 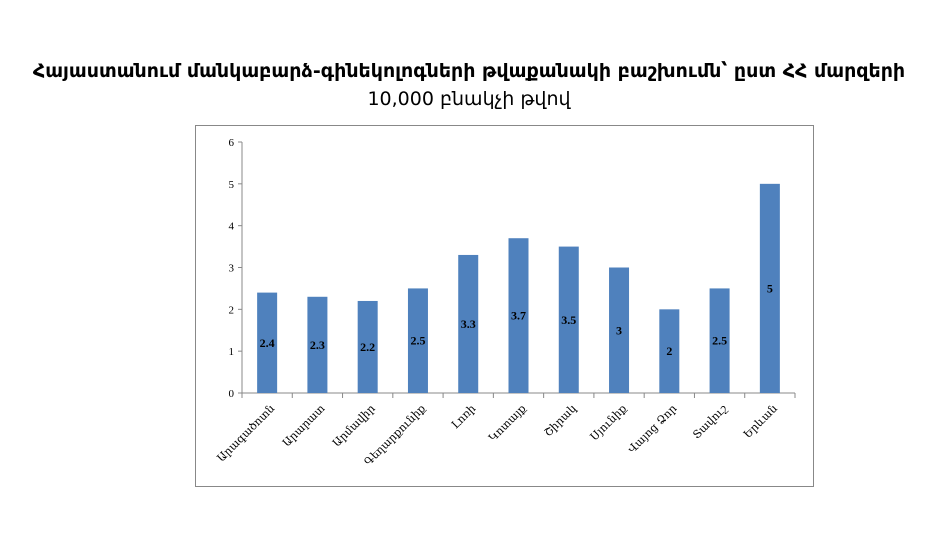 I want to click on data-label: 5, so click(x=770, y=288).